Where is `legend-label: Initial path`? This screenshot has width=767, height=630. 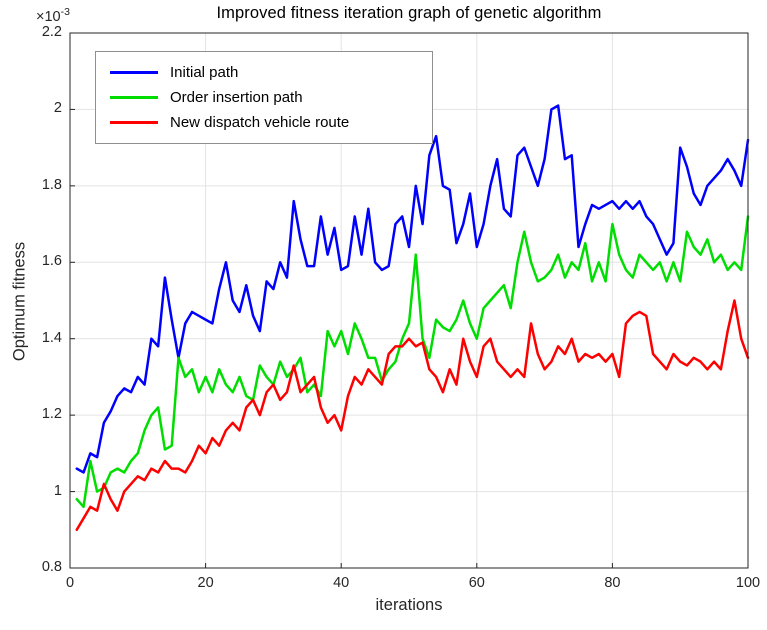 legend-label: Initial path is located at coordinates (204, 72).